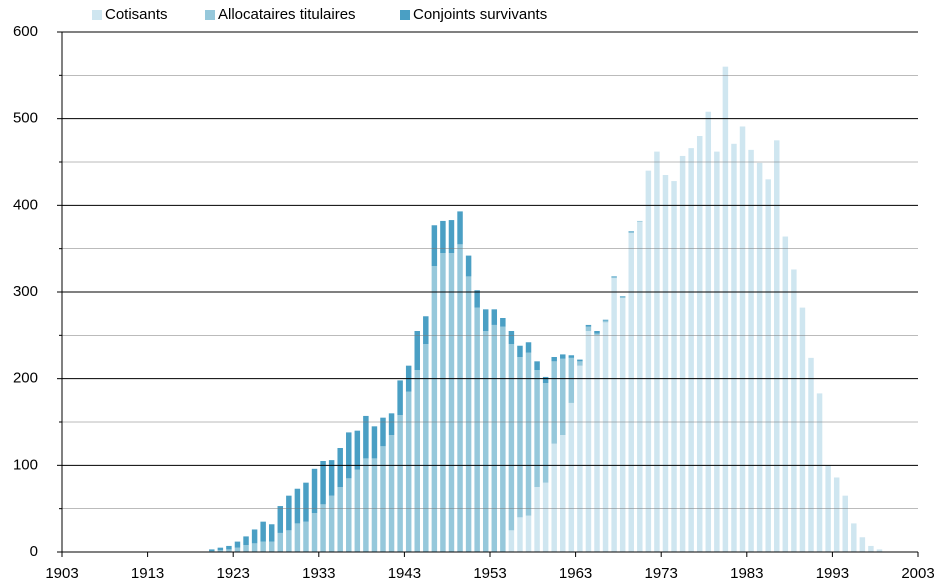 This screenshot has height=585, width=939. I want to click on y-tick-label: 400, so click(25, 204).